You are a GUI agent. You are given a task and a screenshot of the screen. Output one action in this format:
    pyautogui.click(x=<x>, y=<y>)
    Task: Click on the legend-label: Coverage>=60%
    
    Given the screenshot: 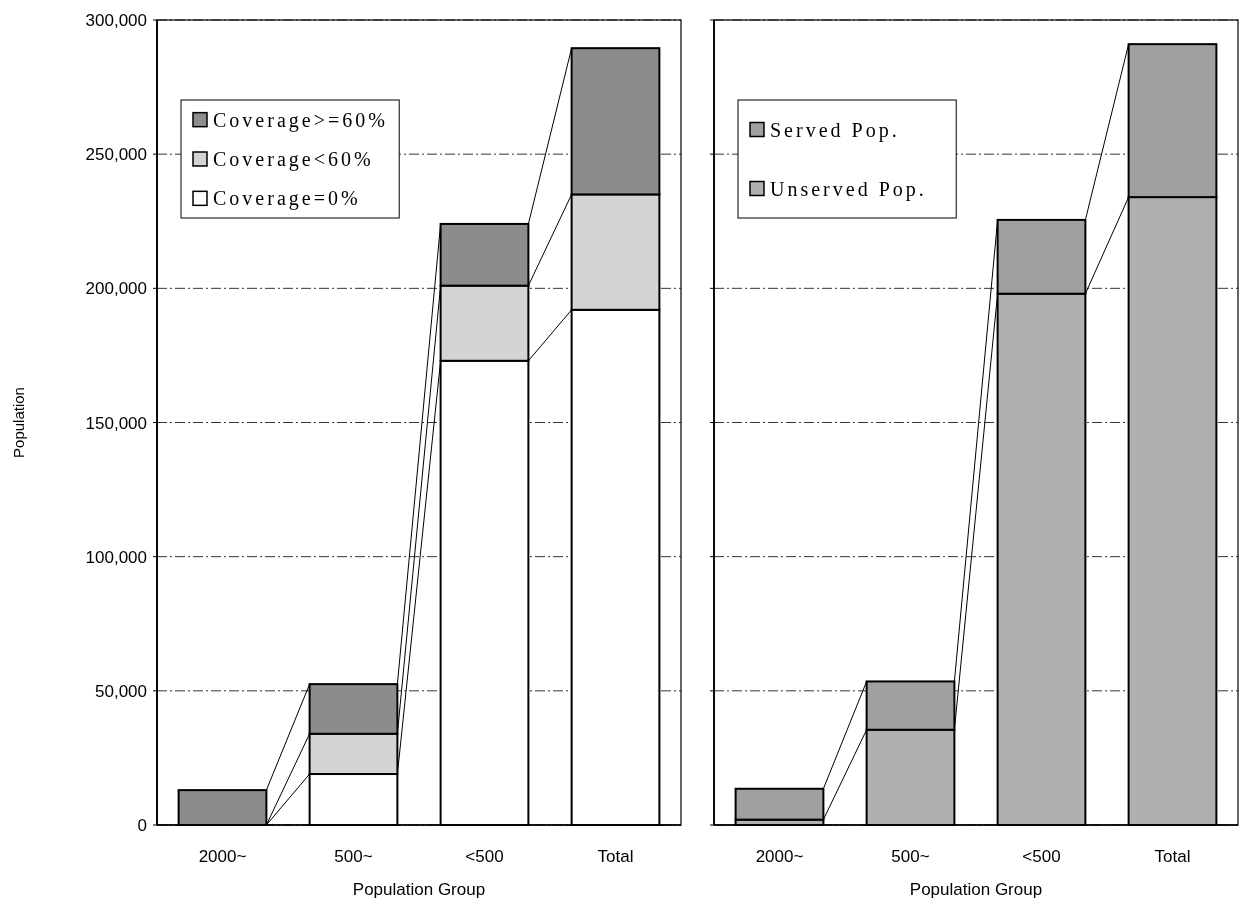 What is the action you would take?
    pyautogui.click(x=300, y=120)
    